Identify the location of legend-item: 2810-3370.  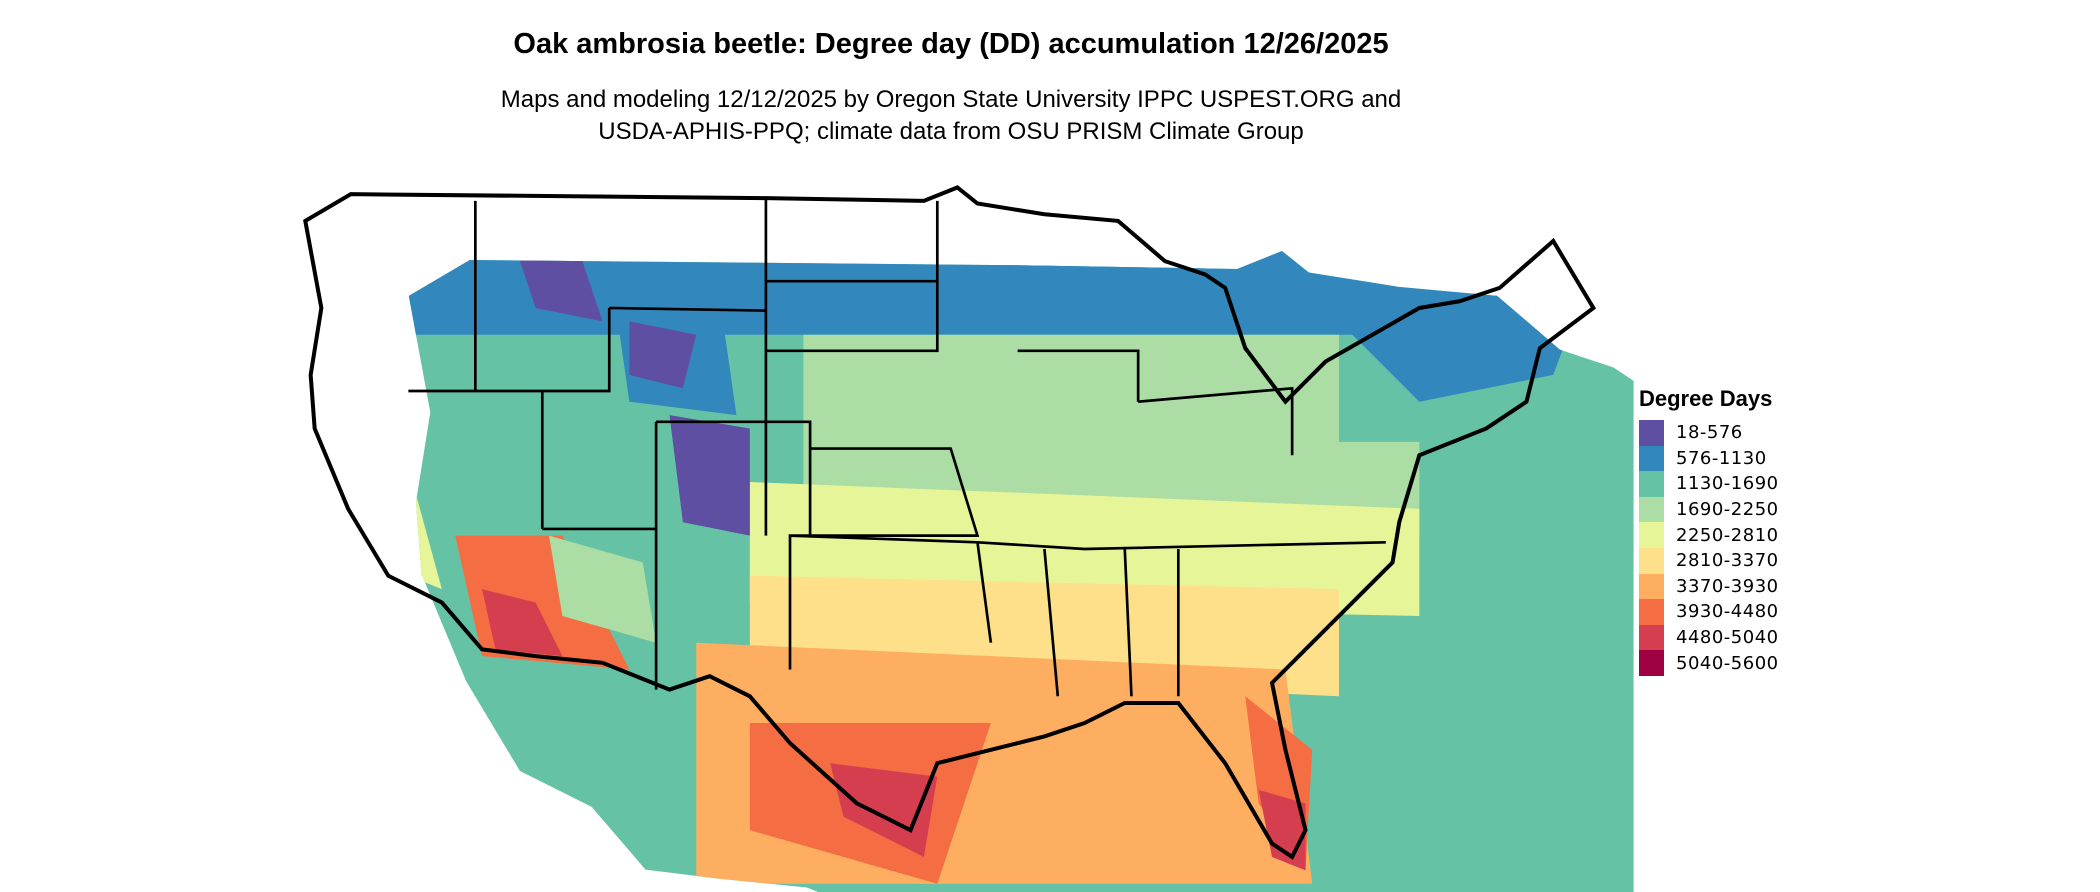
(1709, 560).